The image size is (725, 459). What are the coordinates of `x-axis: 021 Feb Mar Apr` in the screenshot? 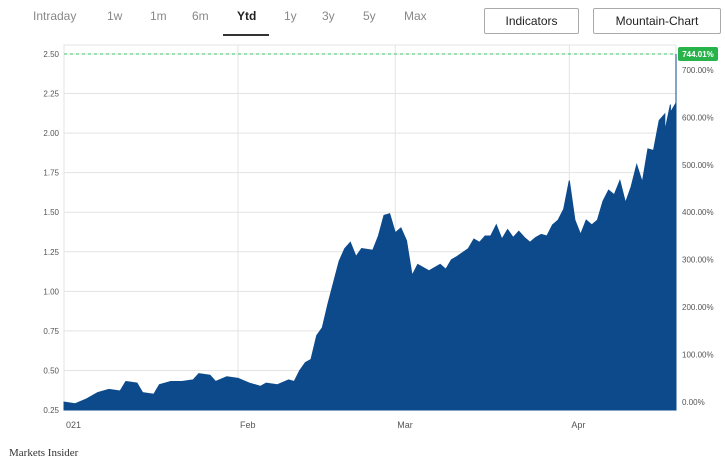 It's located at (325, 425).